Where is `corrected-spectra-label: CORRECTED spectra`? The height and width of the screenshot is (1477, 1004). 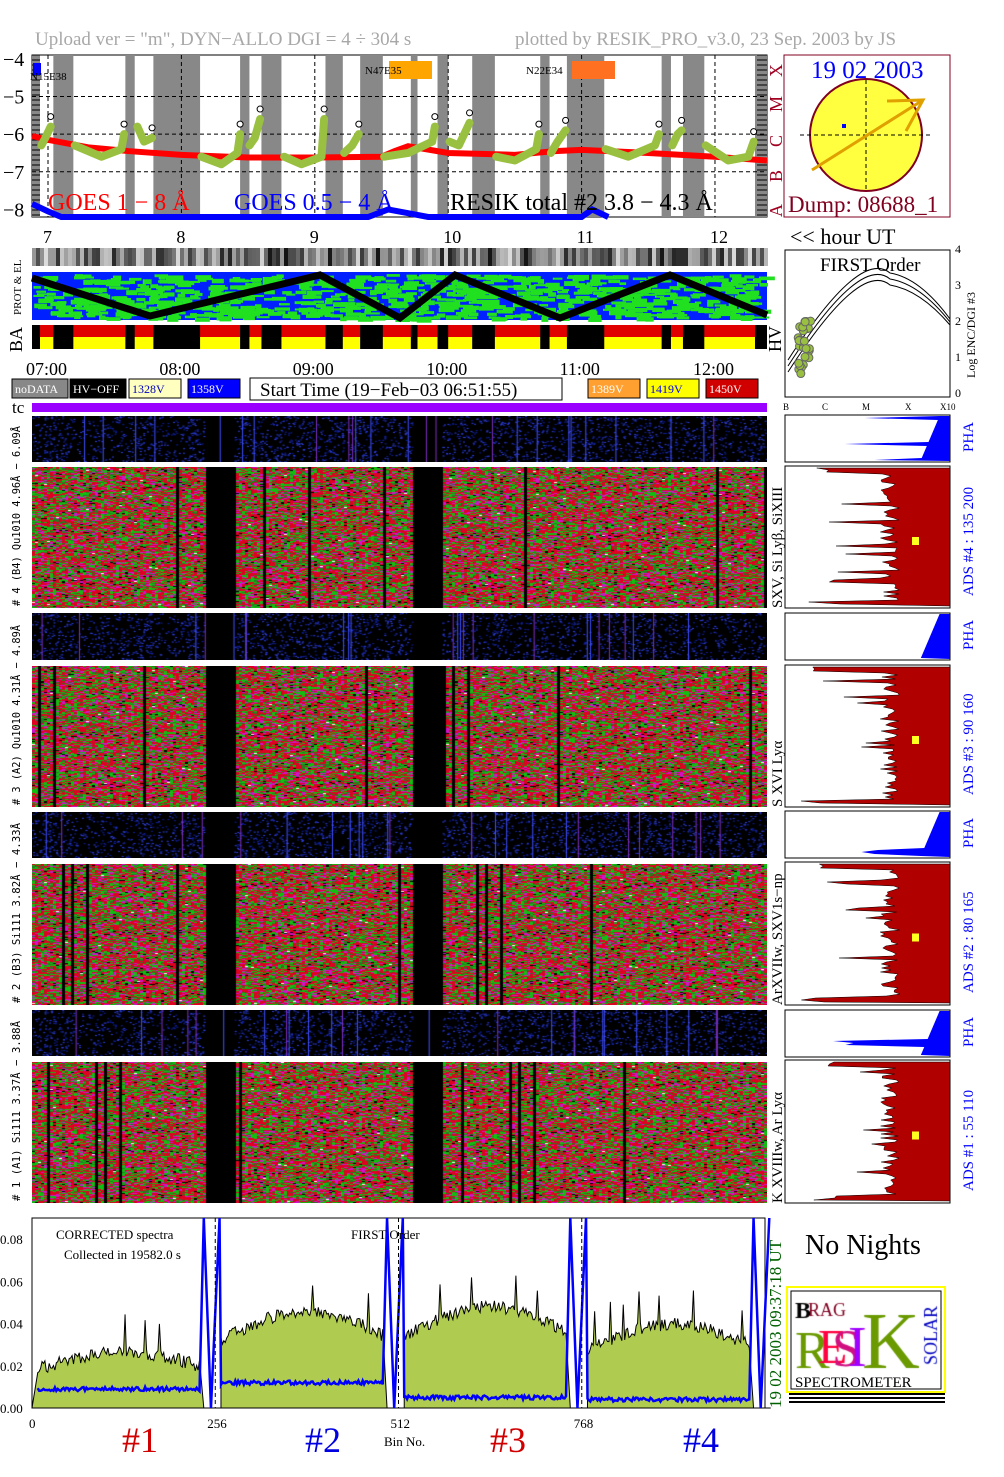
corrected-spectra-label: CORRECTED spectra is located at coordinates (115, 1234).